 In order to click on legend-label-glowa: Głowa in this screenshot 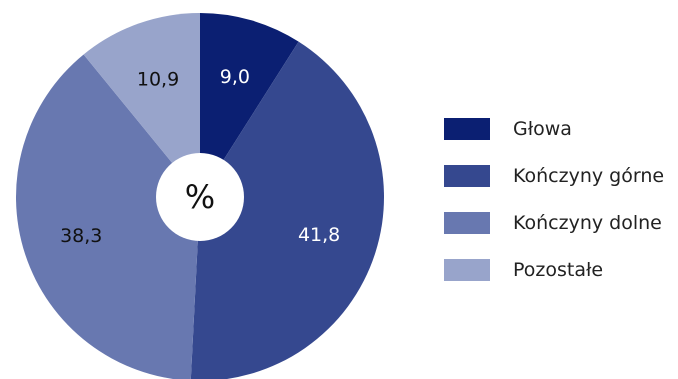, I will do `click(542, 129)`.